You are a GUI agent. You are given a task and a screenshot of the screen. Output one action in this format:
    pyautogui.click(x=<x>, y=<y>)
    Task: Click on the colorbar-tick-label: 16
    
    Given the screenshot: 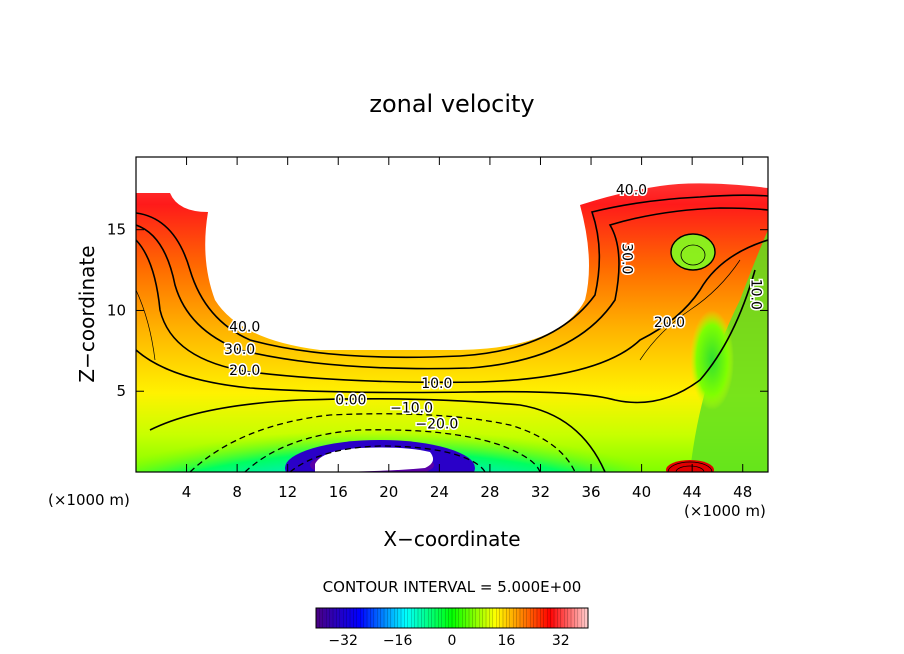 What is the action you would take?
    pyautogui.click(x=506, y=641)
    